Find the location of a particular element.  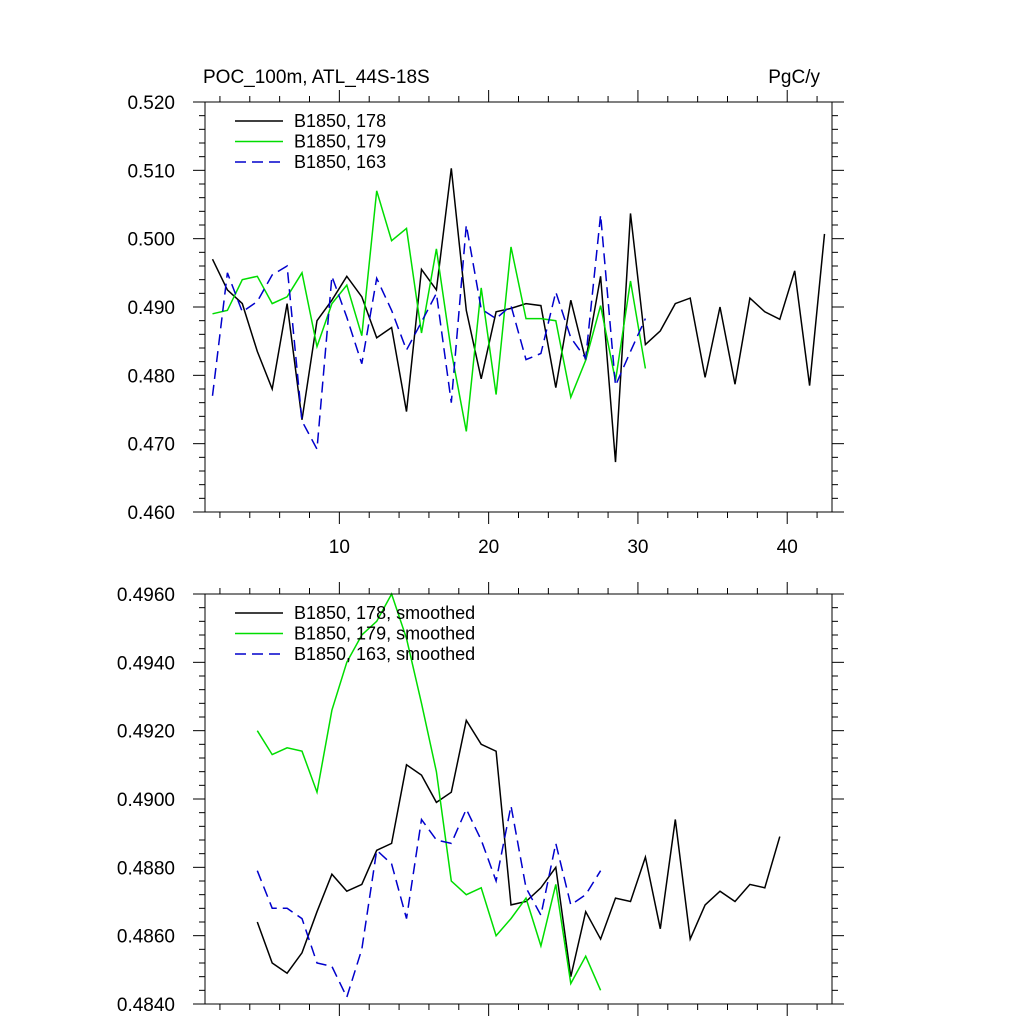

top-y-tick-label: 0.490 is located at coordinates (151, 308).